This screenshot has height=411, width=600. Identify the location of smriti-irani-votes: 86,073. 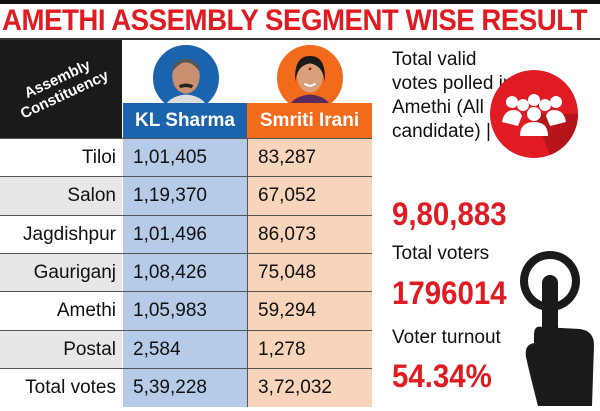
(309, 234).